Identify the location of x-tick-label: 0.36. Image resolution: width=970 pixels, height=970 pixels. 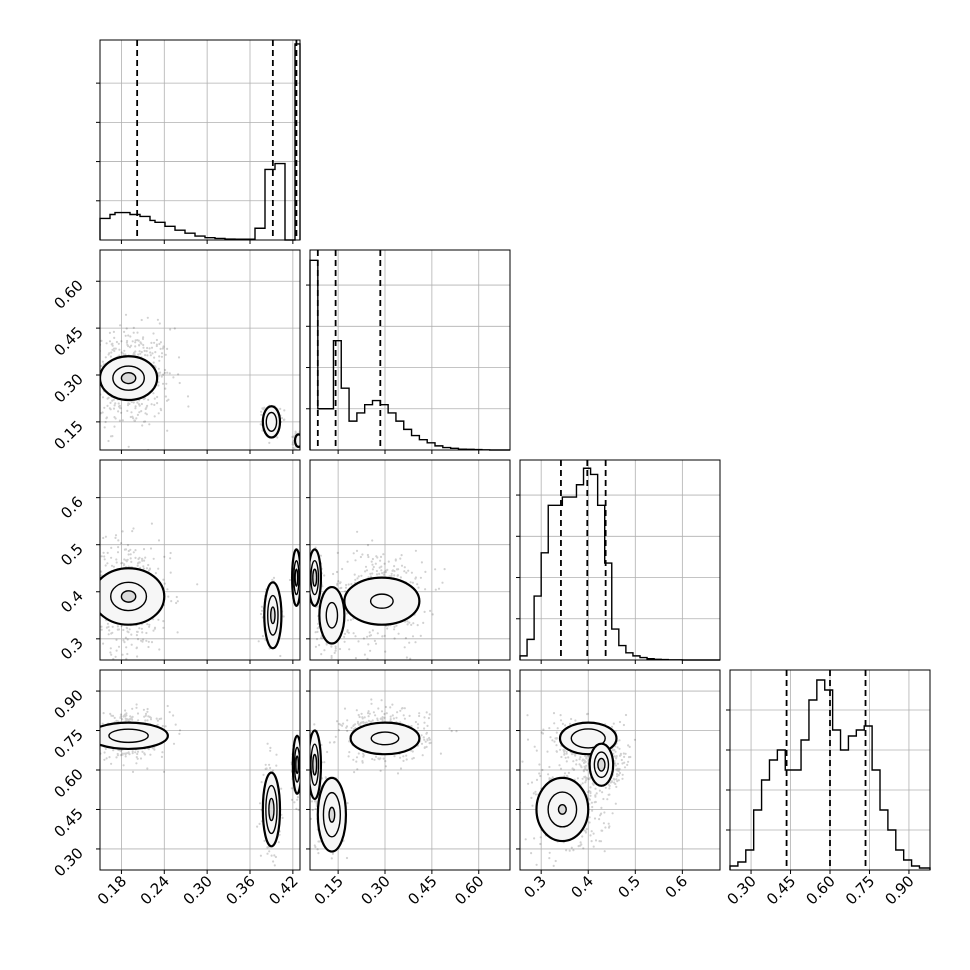
(240, 890).